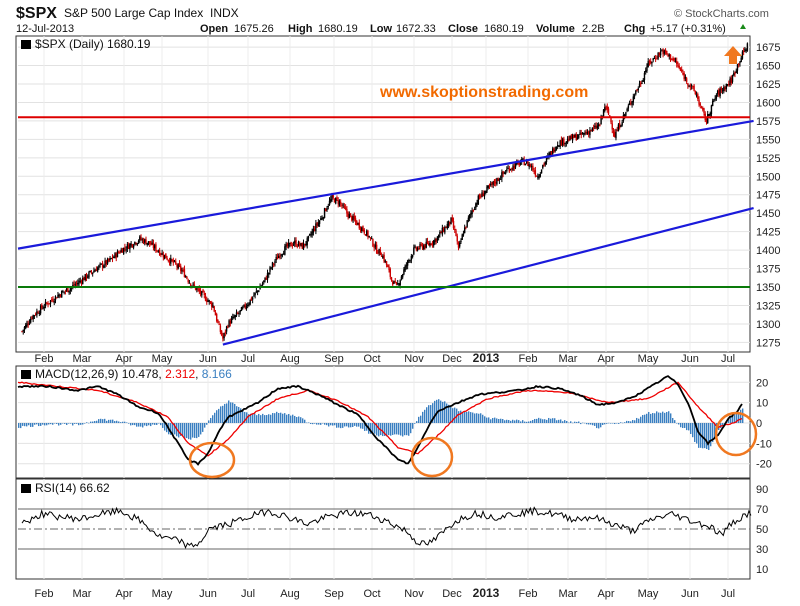 The image size is (800, 606). I want to click on x-tick-label: Jul, so click(728, 359).